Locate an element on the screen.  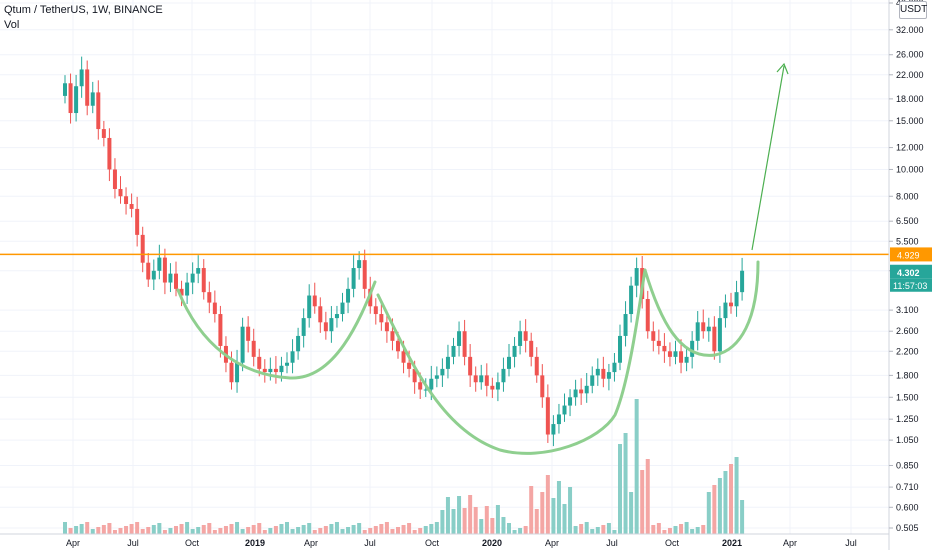
resistance-price-tag is located at coordinates (911, 254).